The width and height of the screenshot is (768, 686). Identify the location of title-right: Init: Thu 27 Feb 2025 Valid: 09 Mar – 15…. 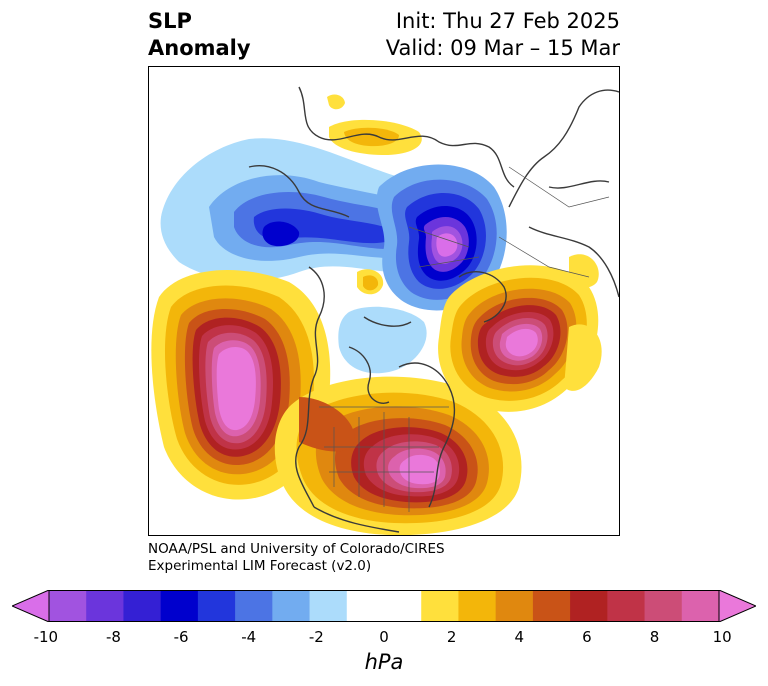
(503, 35).